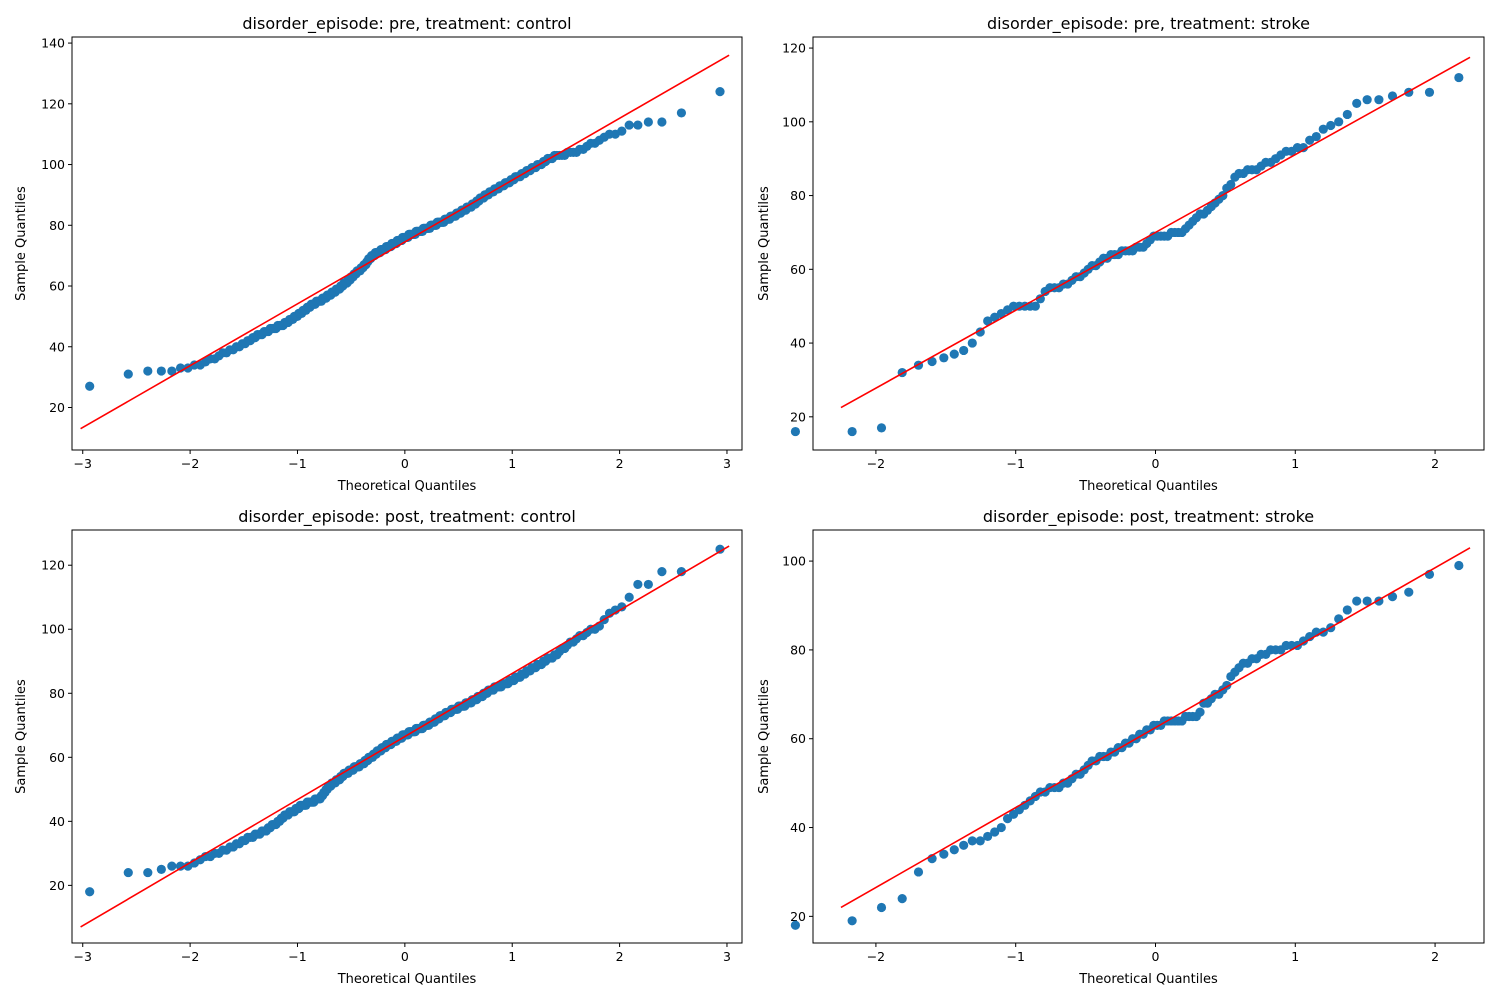 Image resolution: width=1500 pixels, height=1000 pixels. Describe the element at coordinates (1148, 24) in the screenshot. I see `panel-title: disorder_episode: pre, treatment: stroke` at that location.